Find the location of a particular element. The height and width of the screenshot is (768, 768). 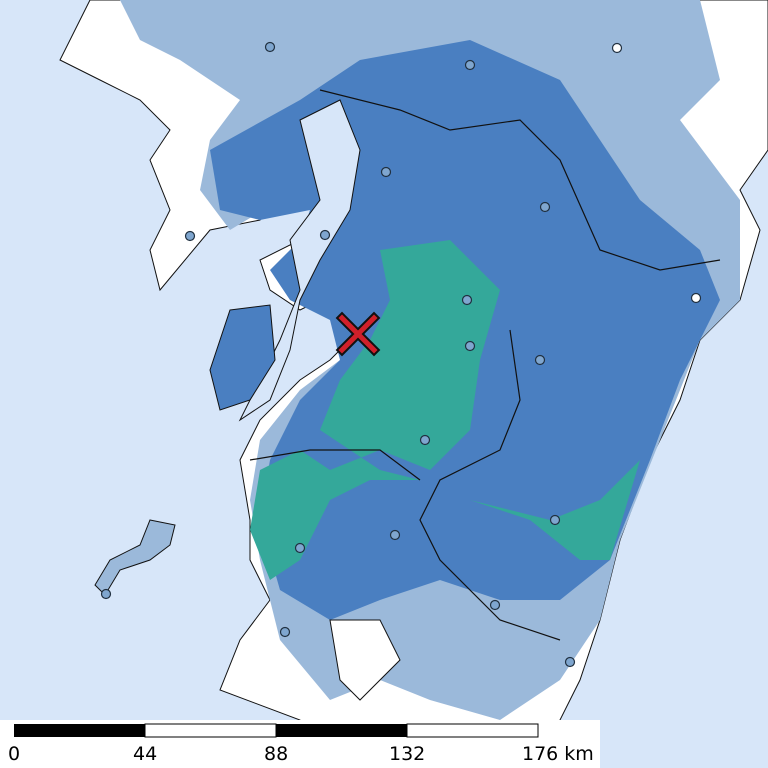

scale-label: 0 is located at coordinates (14, 754).